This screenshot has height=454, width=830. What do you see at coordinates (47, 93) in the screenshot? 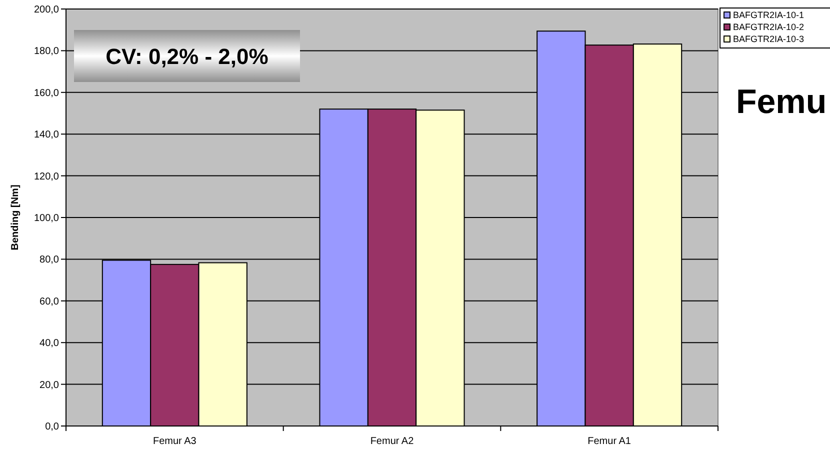
I see `y-tick-label: 160,0` at bounding box center [47, 93].